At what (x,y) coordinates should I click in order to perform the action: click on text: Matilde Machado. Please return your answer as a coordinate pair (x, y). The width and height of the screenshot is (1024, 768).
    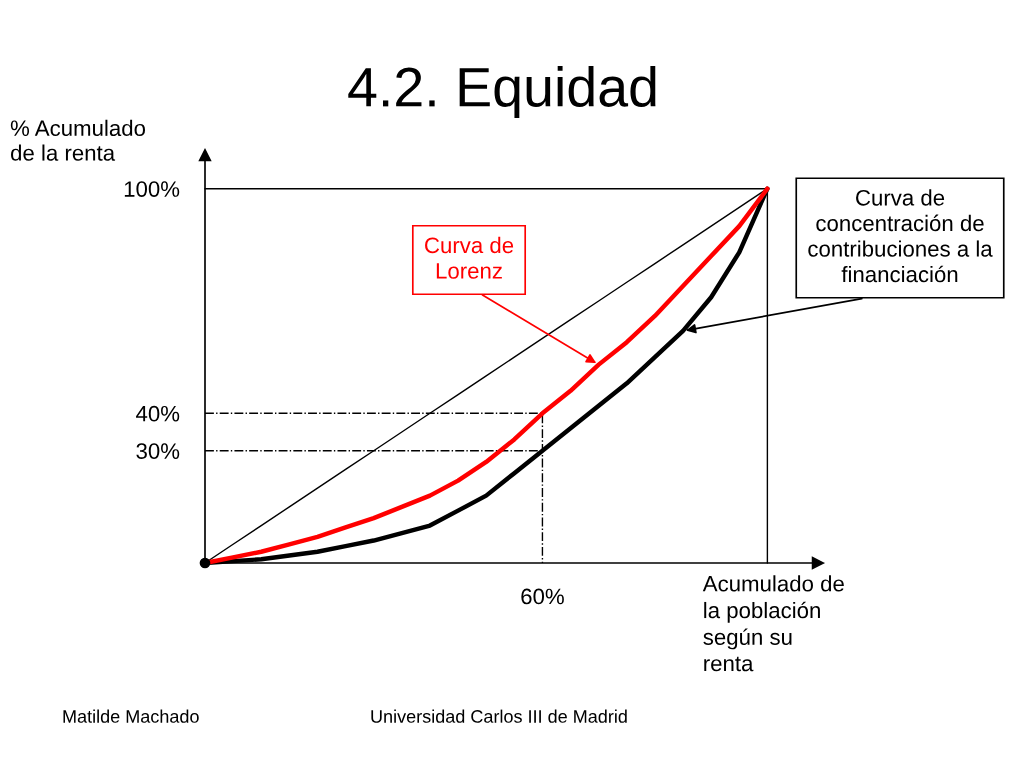
    Looking at the image, I should click on (131, 716).